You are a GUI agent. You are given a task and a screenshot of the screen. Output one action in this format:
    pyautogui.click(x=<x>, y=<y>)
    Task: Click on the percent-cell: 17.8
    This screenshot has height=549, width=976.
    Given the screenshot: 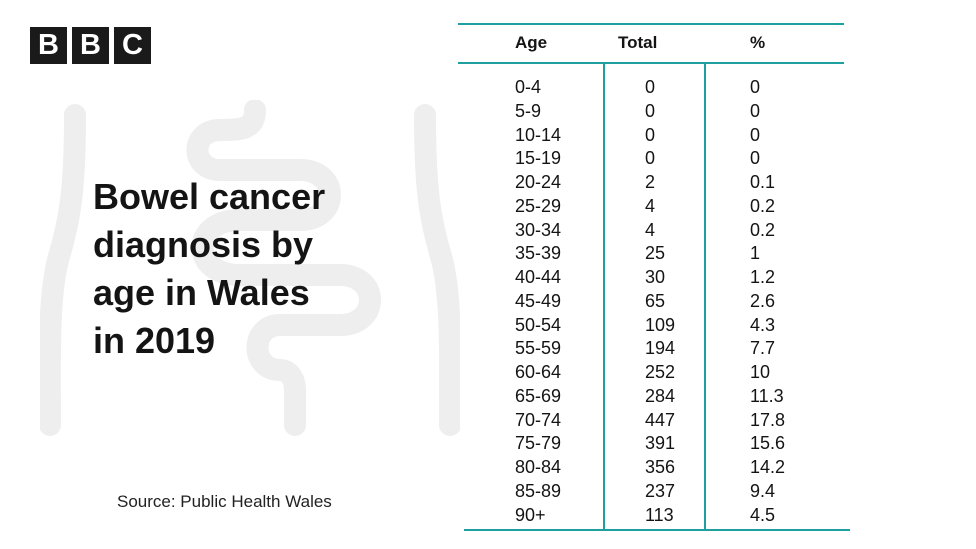 What is the action you would take?
    pyautogui.click(x=768, y=419)
    